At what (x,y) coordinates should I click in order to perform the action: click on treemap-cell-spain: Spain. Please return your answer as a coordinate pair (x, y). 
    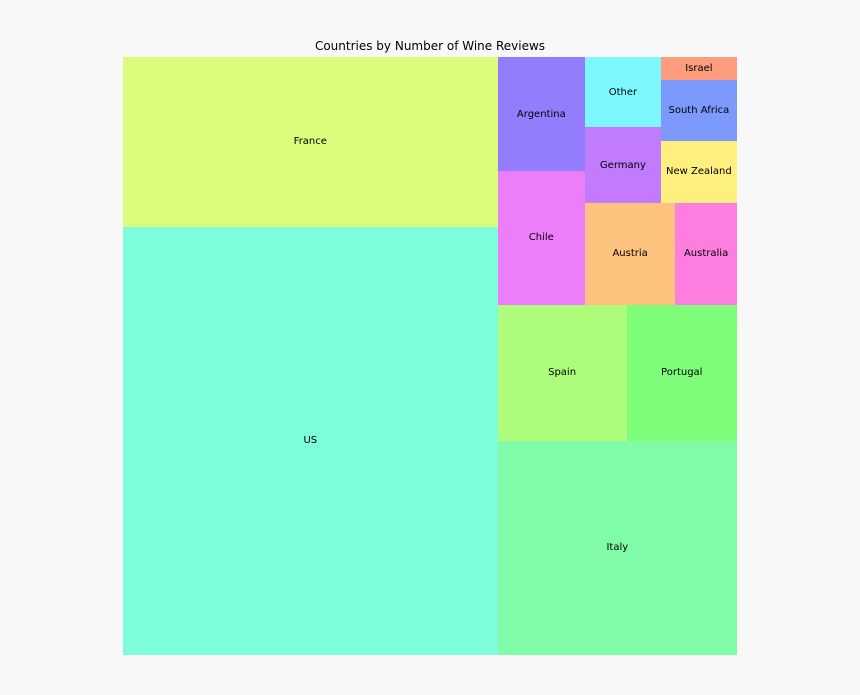
    Looking at the image, I should click on (562, 372).